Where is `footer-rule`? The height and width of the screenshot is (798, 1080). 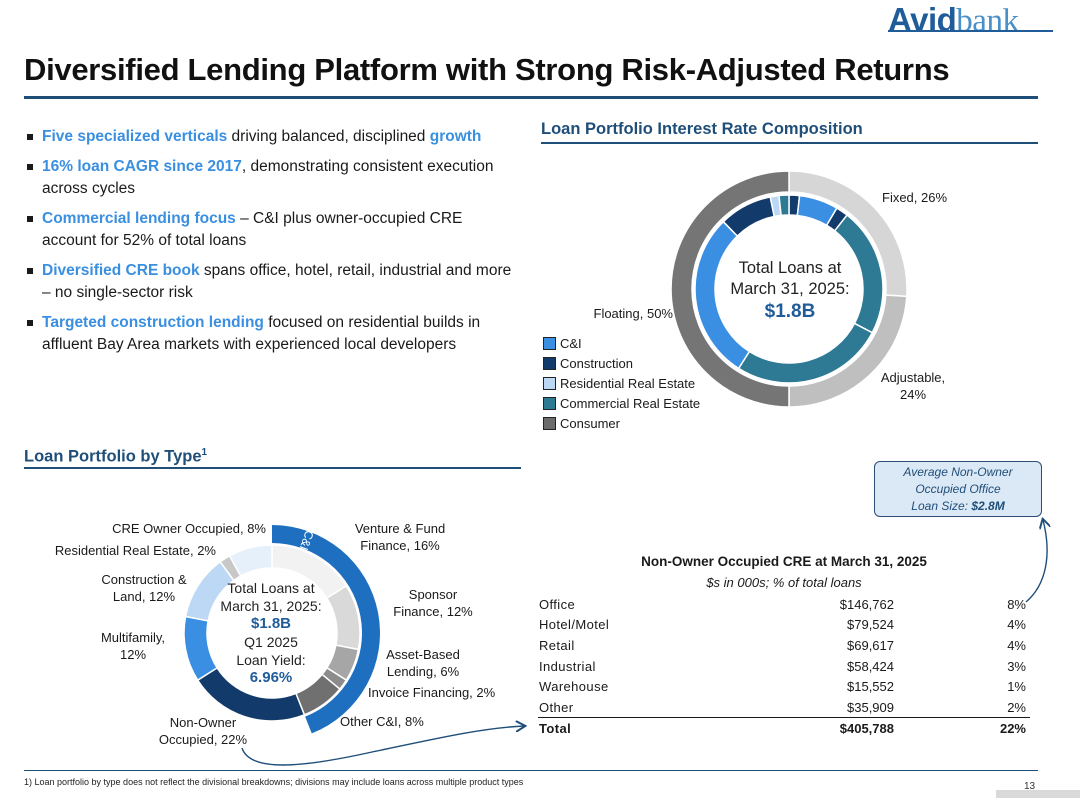
footer-rule is located at coordinates (531, 770).